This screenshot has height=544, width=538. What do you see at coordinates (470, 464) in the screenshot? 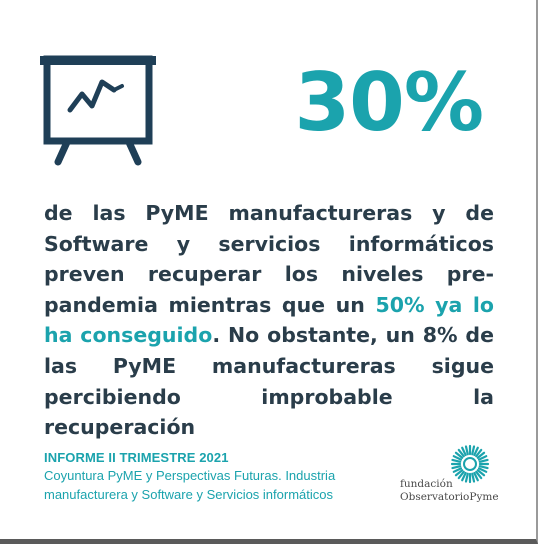
I see `observatorio-logo-icon` at bounding box center [470, 464].